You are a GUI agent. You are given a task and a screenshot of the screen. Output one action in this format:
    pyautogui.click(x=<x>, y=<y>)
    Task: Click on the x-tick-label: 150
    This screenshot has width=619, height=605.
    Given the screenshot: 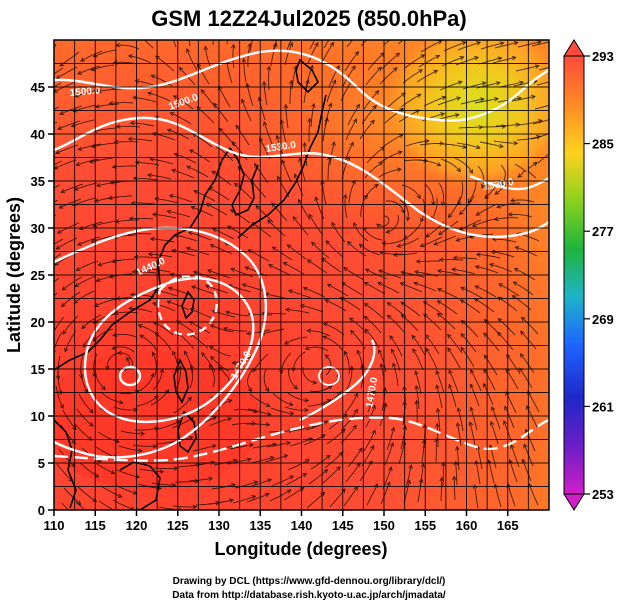 What is the action you would take?
    pyautogui.click(x=384, y=525)
    